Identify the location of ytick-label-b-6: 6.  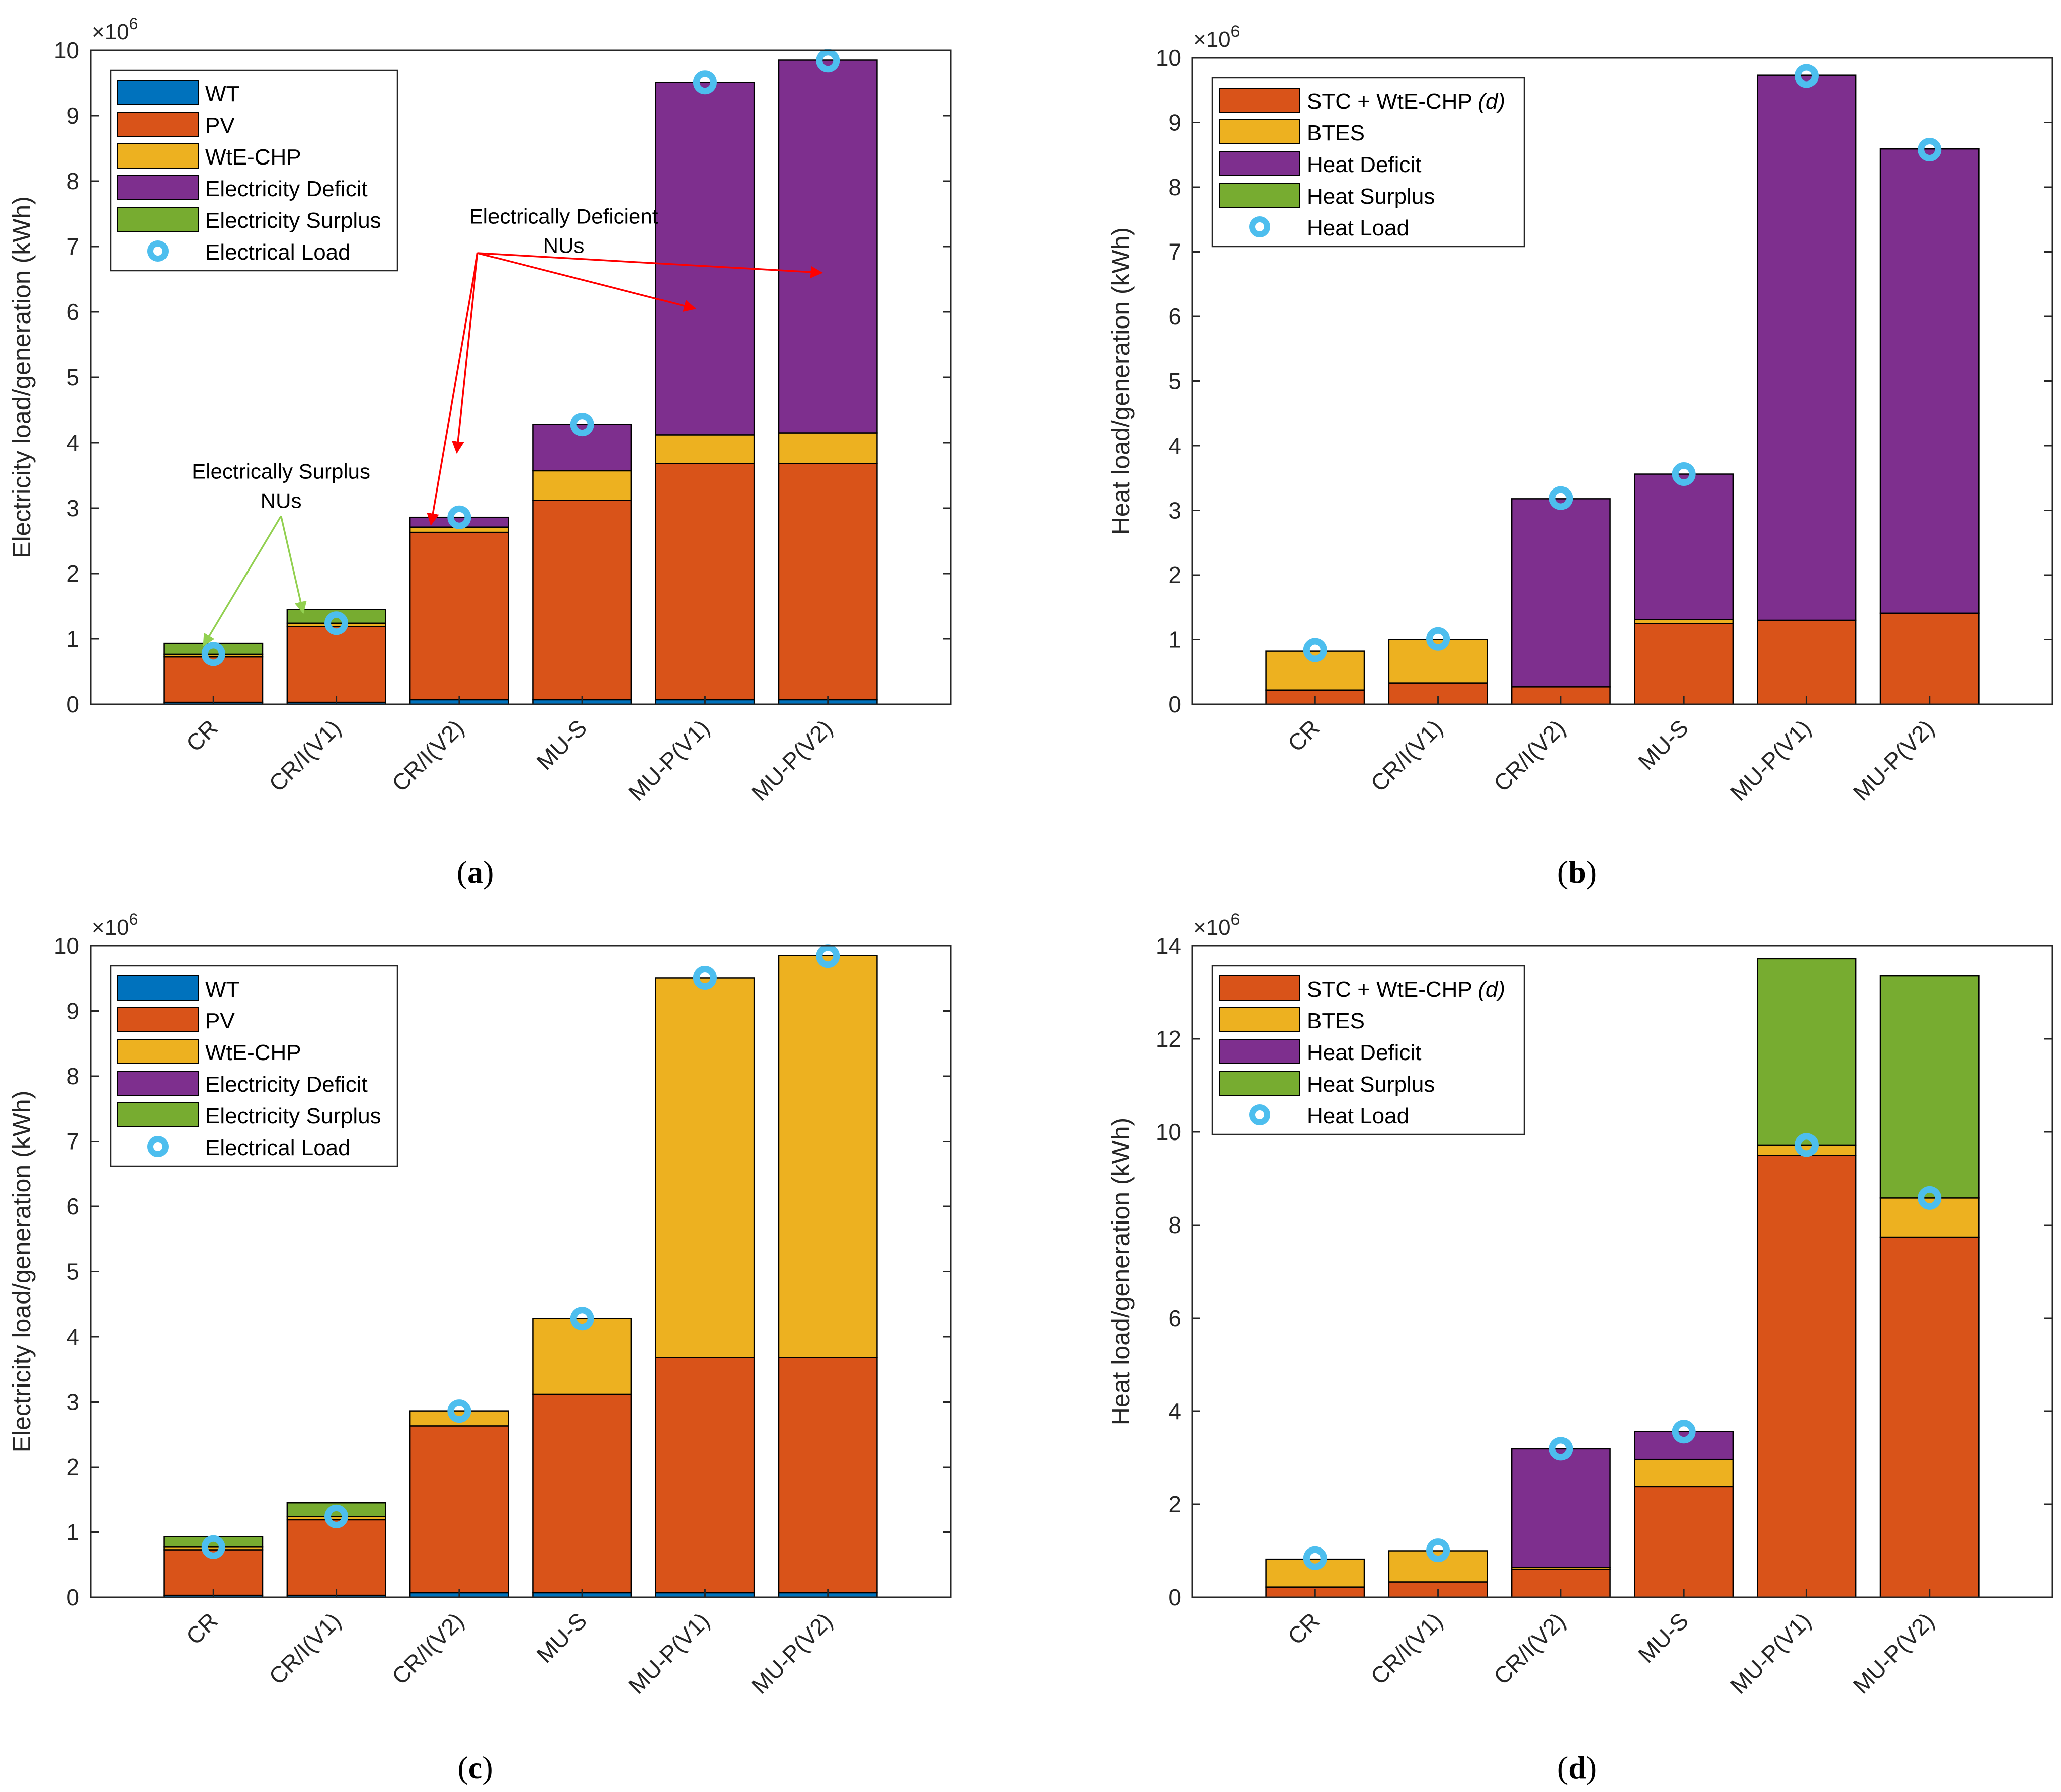
(1174, 316).